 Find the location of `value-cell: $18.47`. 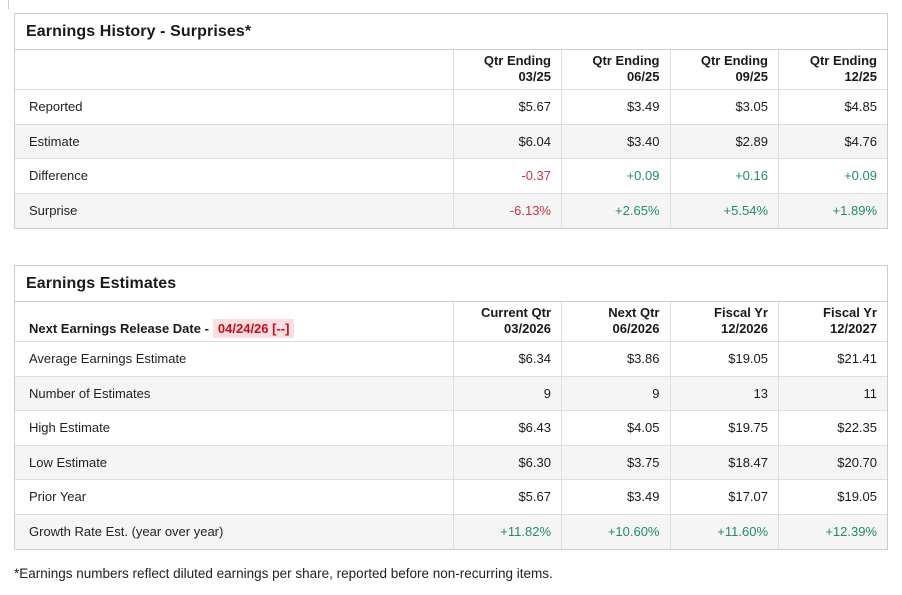

value-cell: $18.47 is located at coordinates (724, 462).